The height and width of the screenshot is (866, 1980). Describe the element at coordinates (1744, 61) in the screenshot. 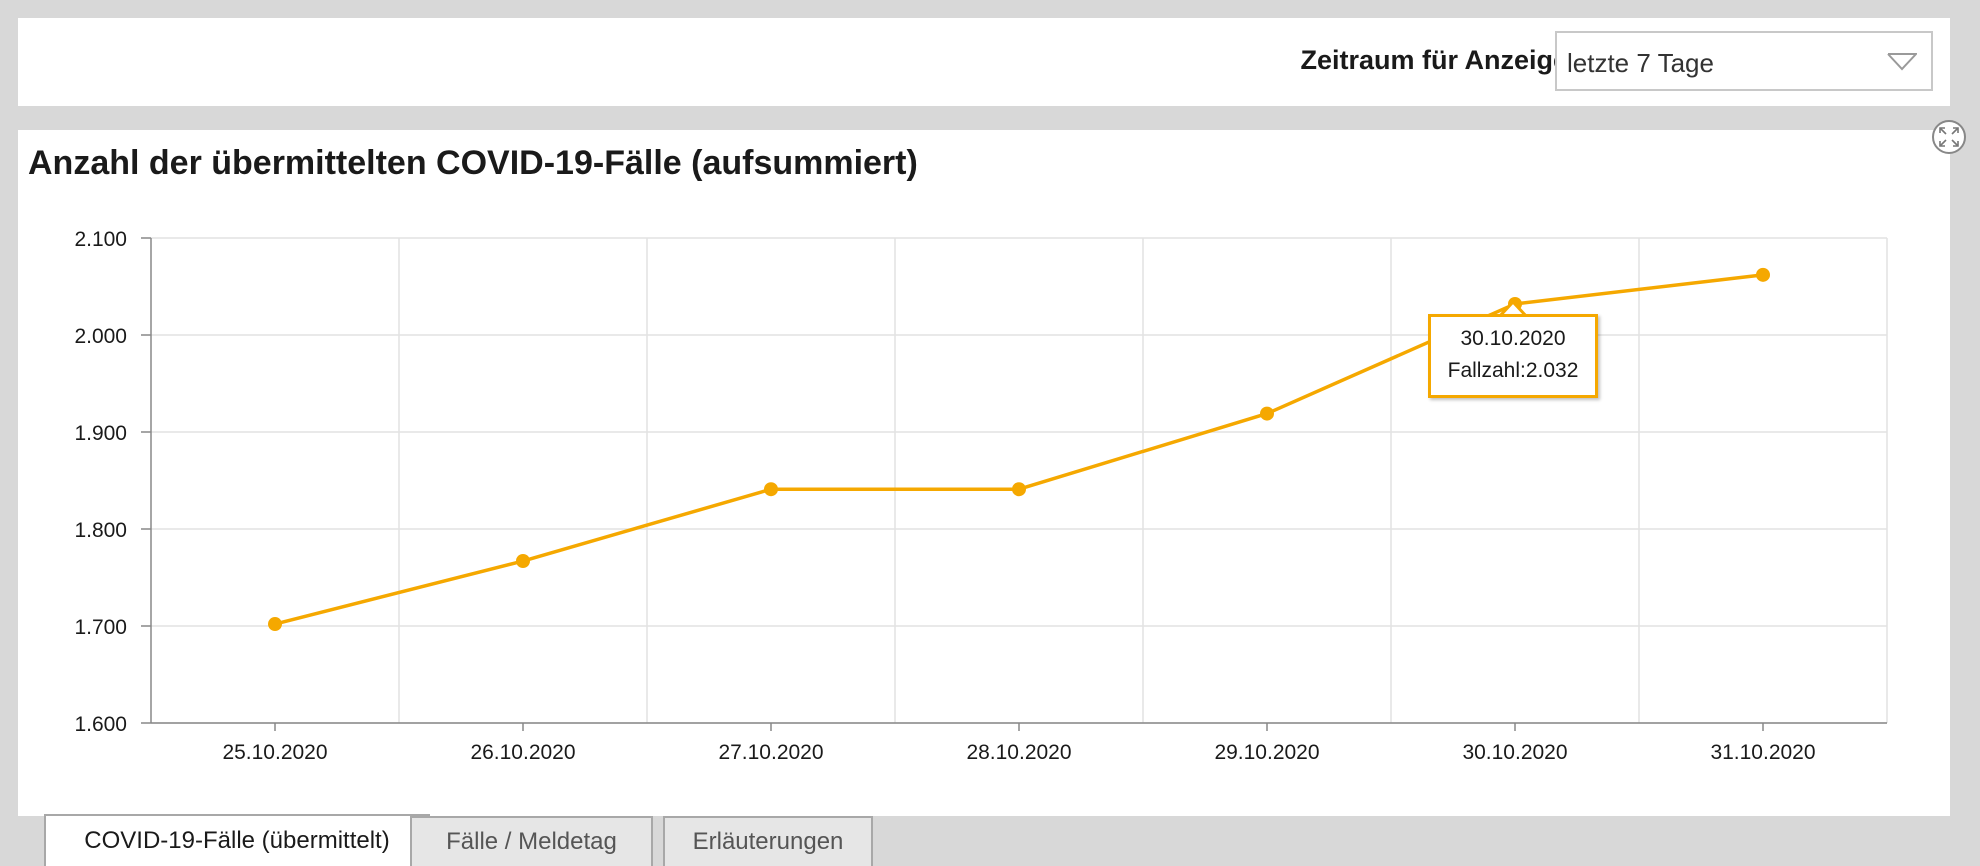

I see `period-dropdown: letzte 7 Tage` at that location.